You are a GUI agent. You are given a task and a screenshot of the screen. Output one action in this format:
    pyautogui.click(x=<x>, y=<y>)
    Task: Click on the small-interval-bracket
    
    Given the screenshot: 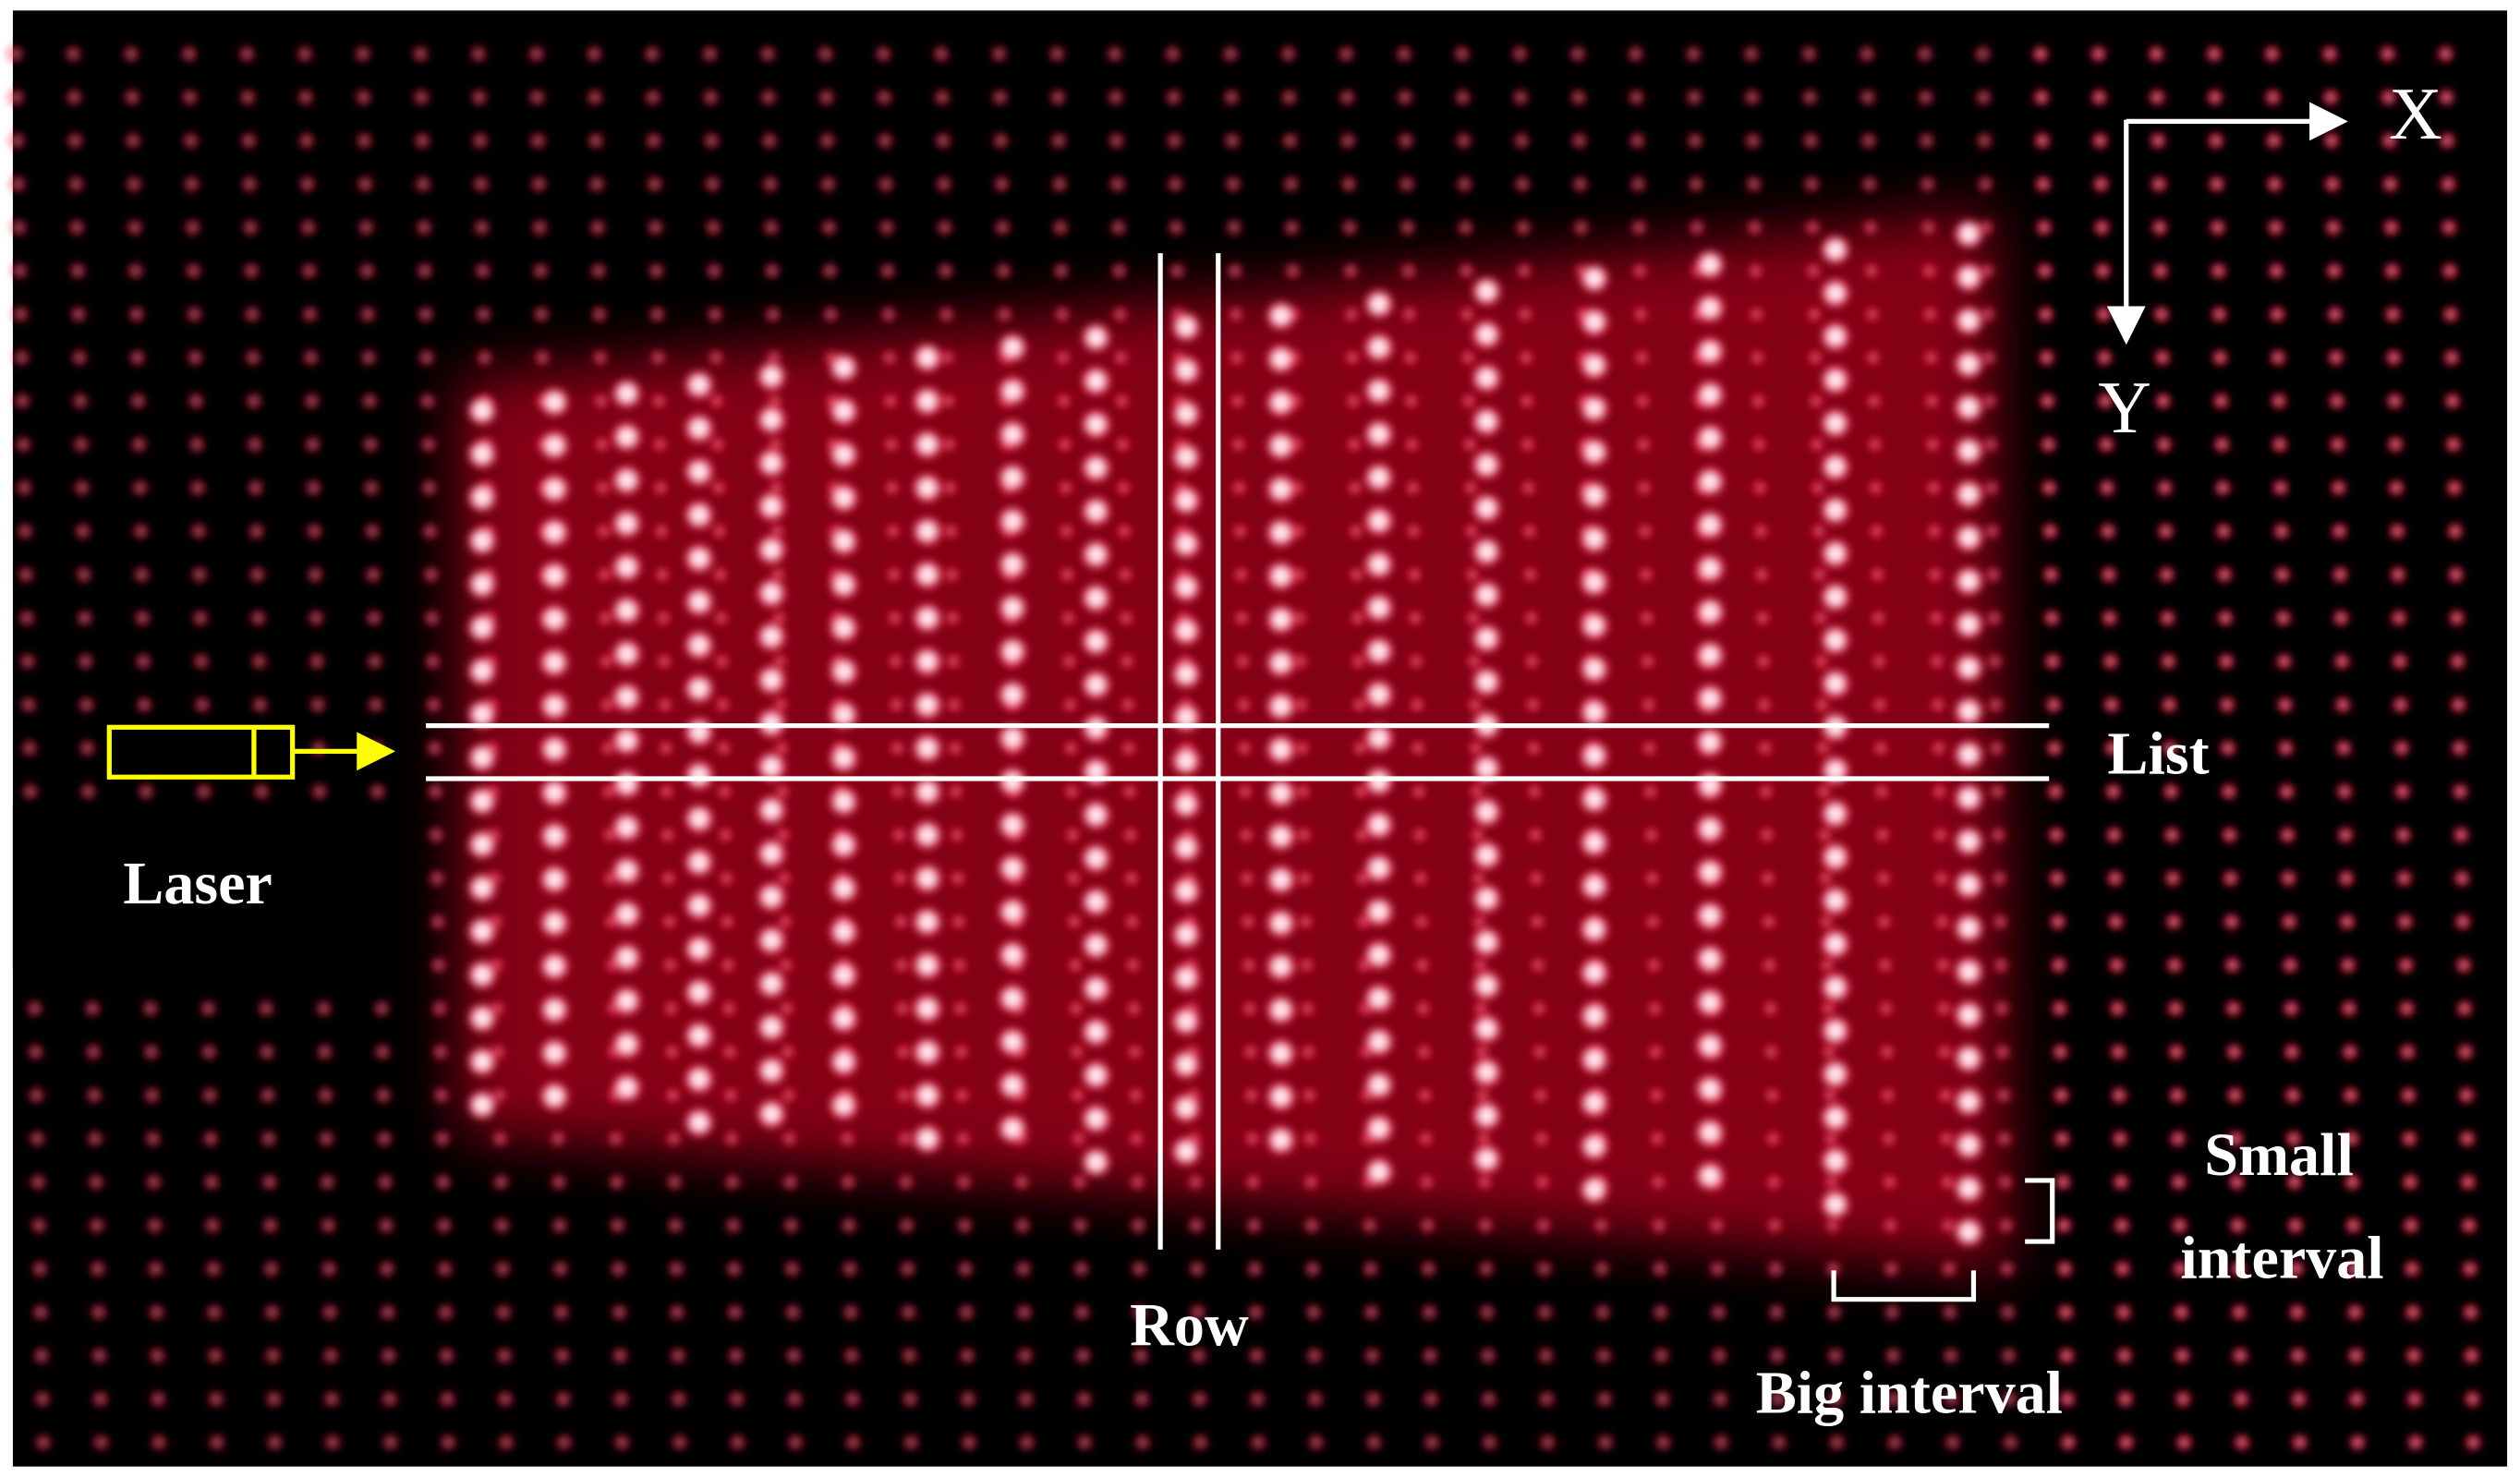 What is the action you would take?
    pyautogui.click(x=2040, y=1211)
    